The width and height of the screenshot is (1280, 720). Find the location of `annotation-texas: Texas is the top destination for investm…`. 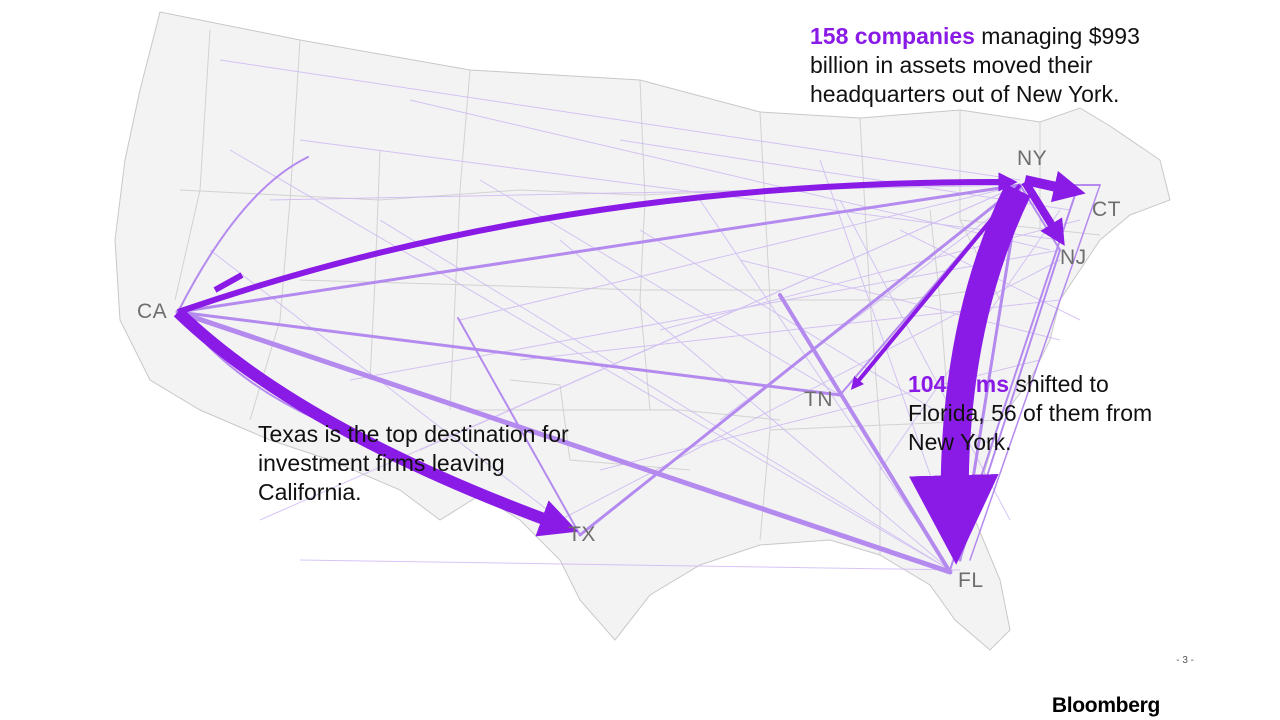

annotation-texas: Texas is the top destination for investm… is located at coordinates (423, 463).